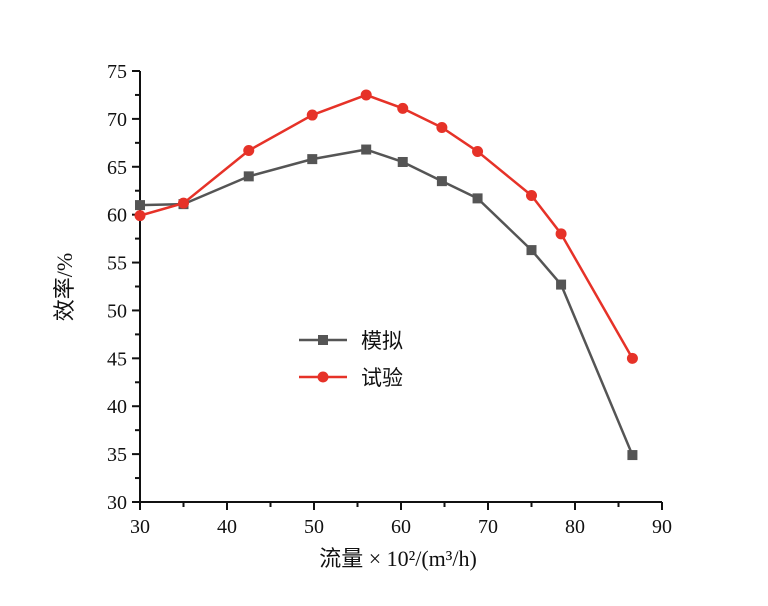 The width and height of the screenshot is (768, 606). Describe the element at coordinates (140, 527) in the screenshot. I see `x-tick-label: 30` at that location.